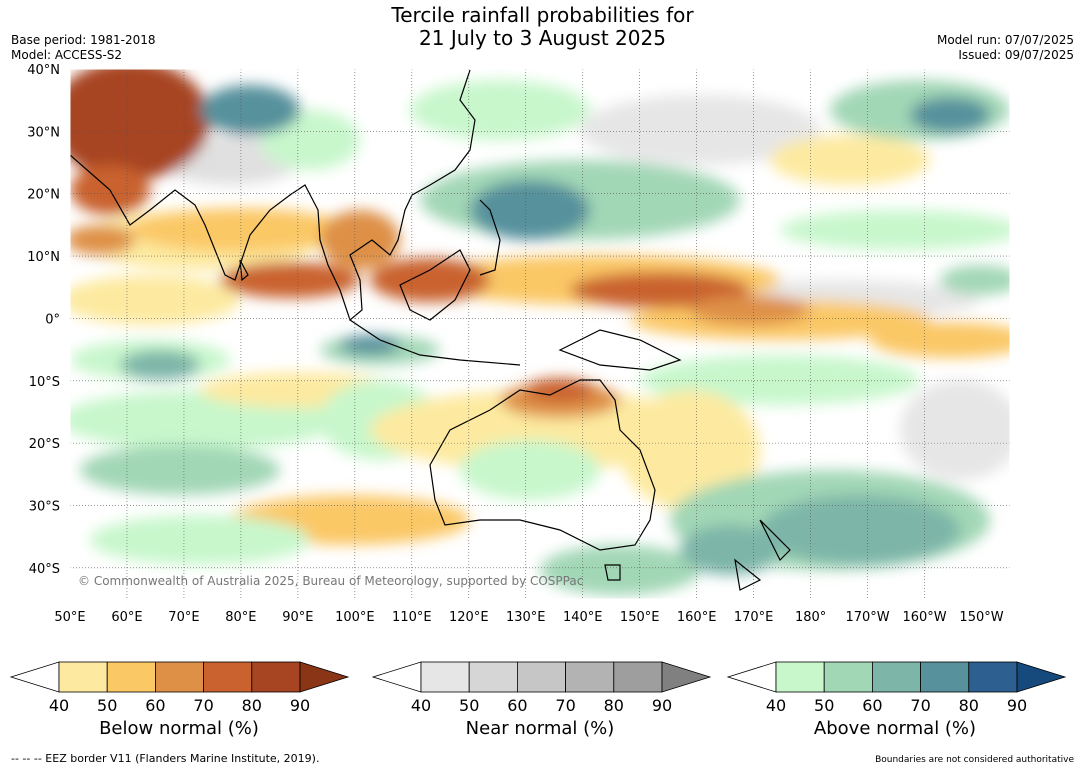  Describe the element at coordinates (297, 617) in the screenshot. I see `lon-tick-label: 90°E` at that location.